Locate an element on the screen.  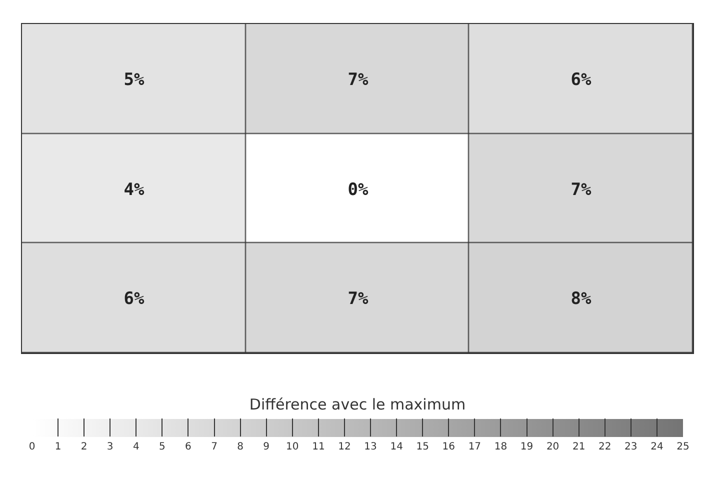
color-bar-label: 16 is located at coordinates (449, 447).